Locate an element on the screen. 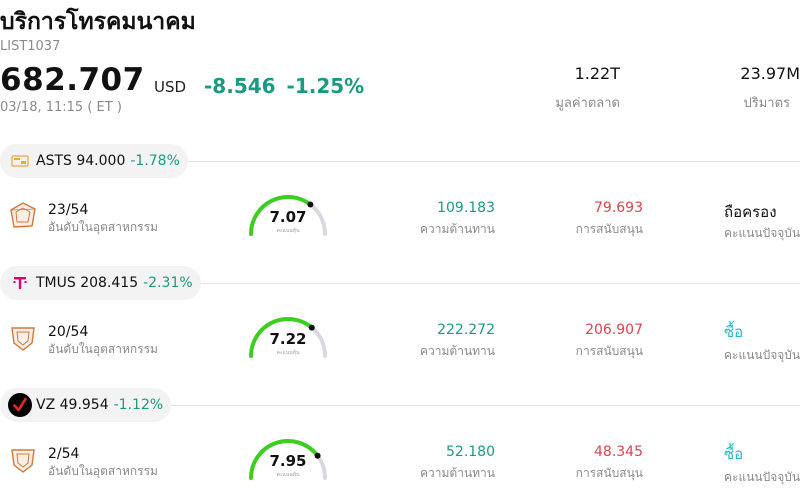 The image size is (800, 499). resistance-value: 109.183 is located at coordinates (466, 208).